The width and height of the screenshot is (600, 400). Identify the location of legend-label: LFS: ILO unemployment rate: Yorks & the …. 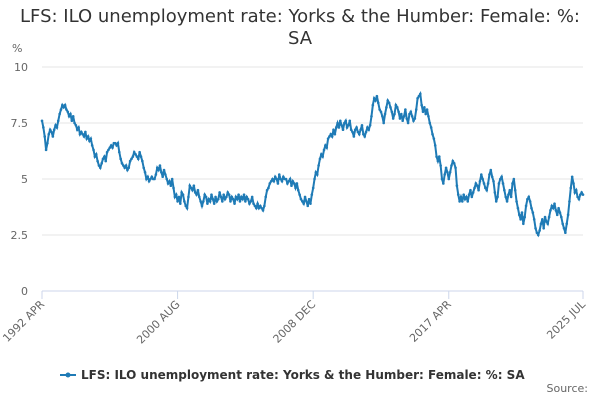
(303, 375).